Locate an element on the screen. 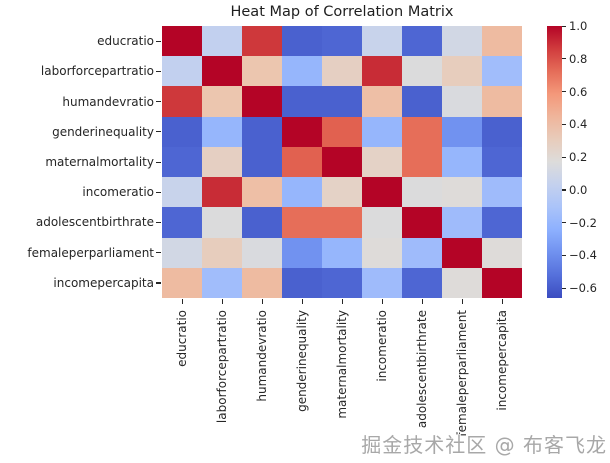 This screenshot has width=610, height=463. watermark: 掘金技术社区 @ 布客飞龙 is located at coordinates (484, 445).